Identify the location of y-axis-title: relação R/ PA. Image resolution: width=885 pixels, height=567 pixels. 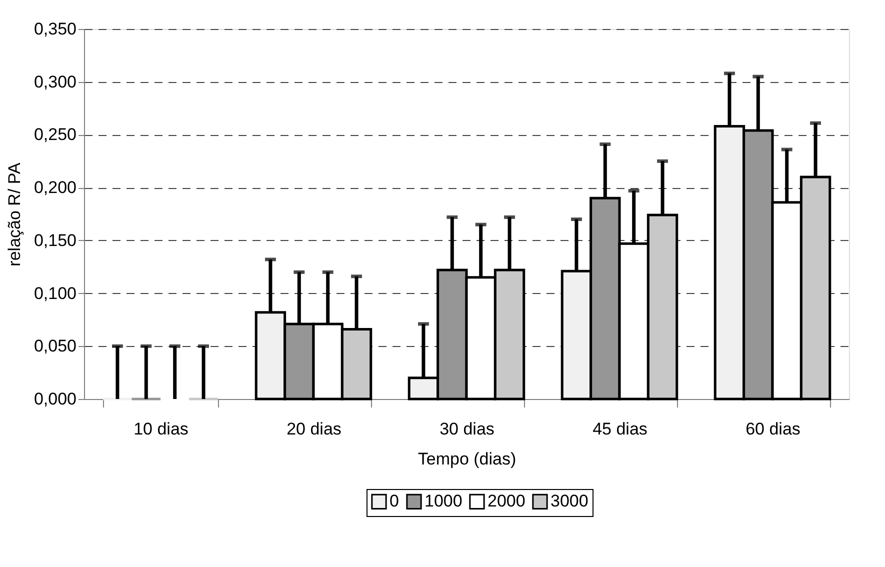
(14, 214).